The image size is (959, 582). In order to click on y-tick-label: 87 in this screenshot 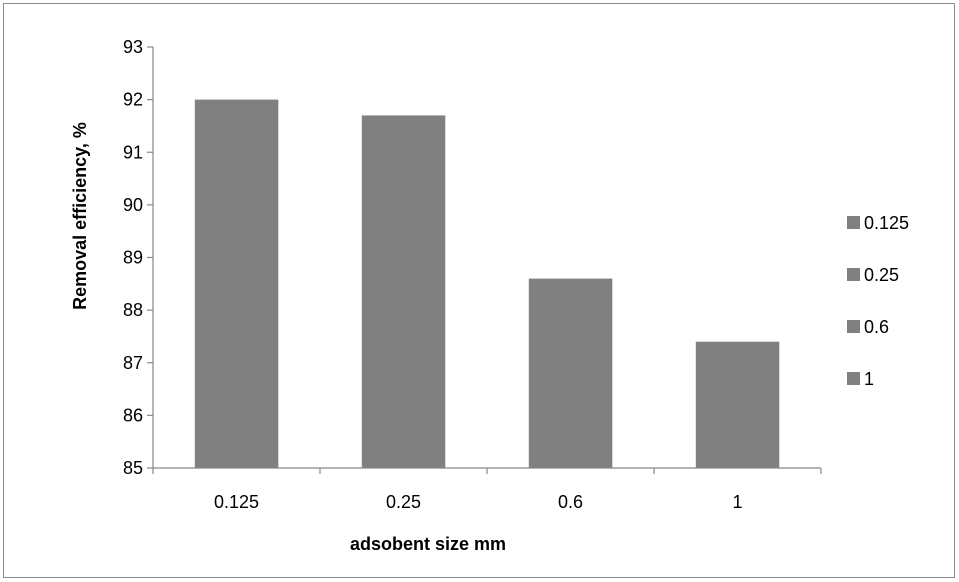, I will do `click(133, 363)`.